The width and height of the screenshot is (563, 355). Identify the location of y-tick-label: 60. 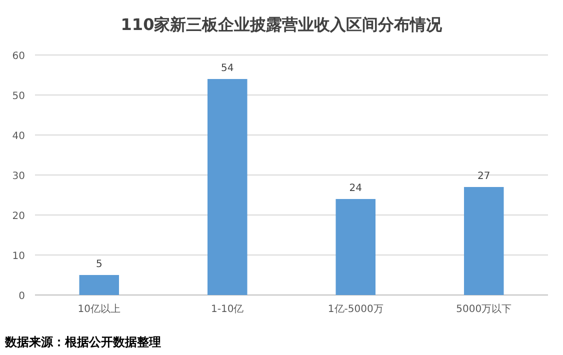
(18, 56).